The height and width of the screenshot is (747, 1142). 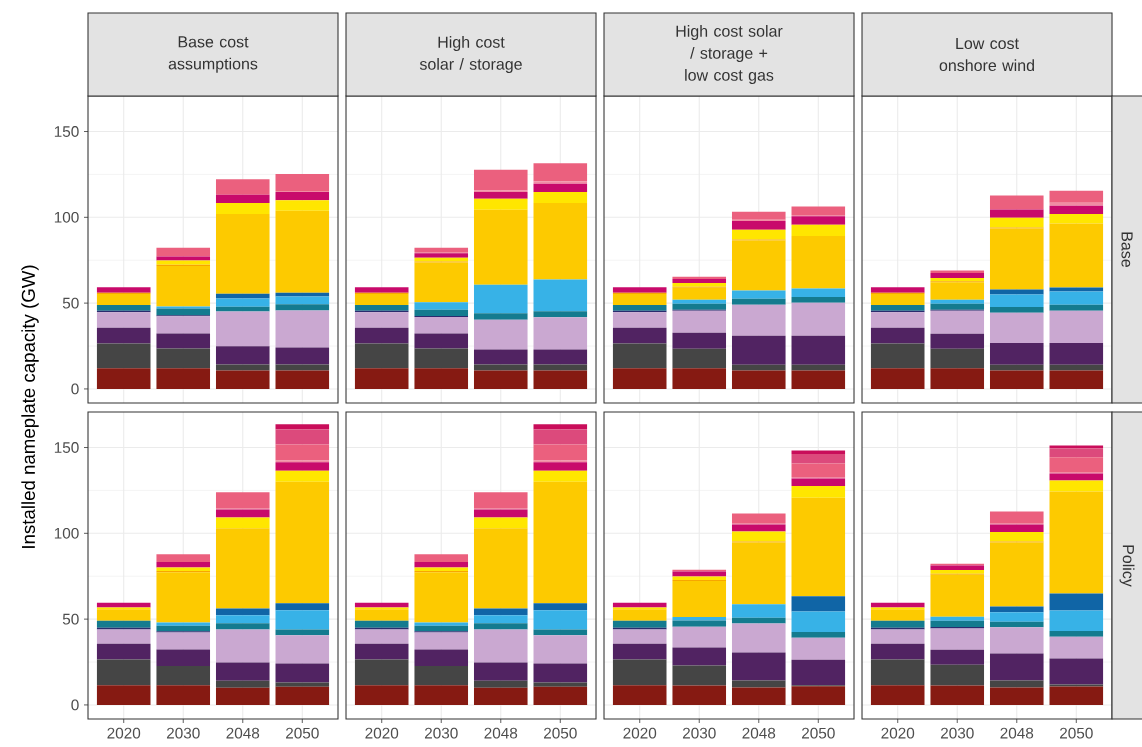 I want to click on y-axis-title: Installed nameplate capacity (GW), so click(x=30, y=406).